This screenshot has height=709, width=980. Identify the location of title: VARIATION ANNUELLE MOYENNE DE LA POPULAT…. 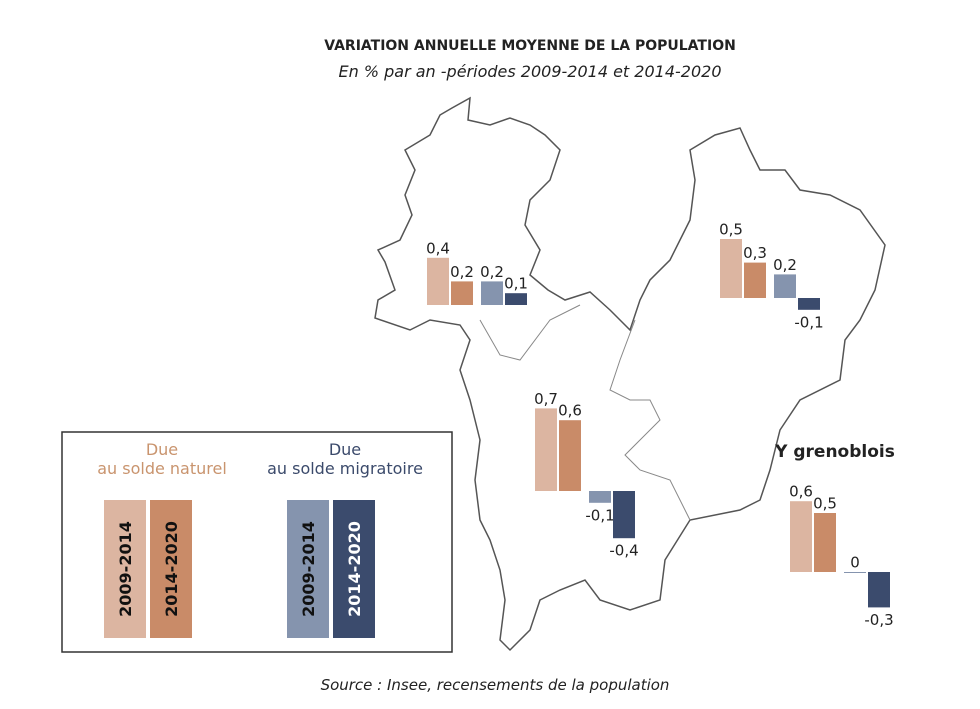
(530, 46).